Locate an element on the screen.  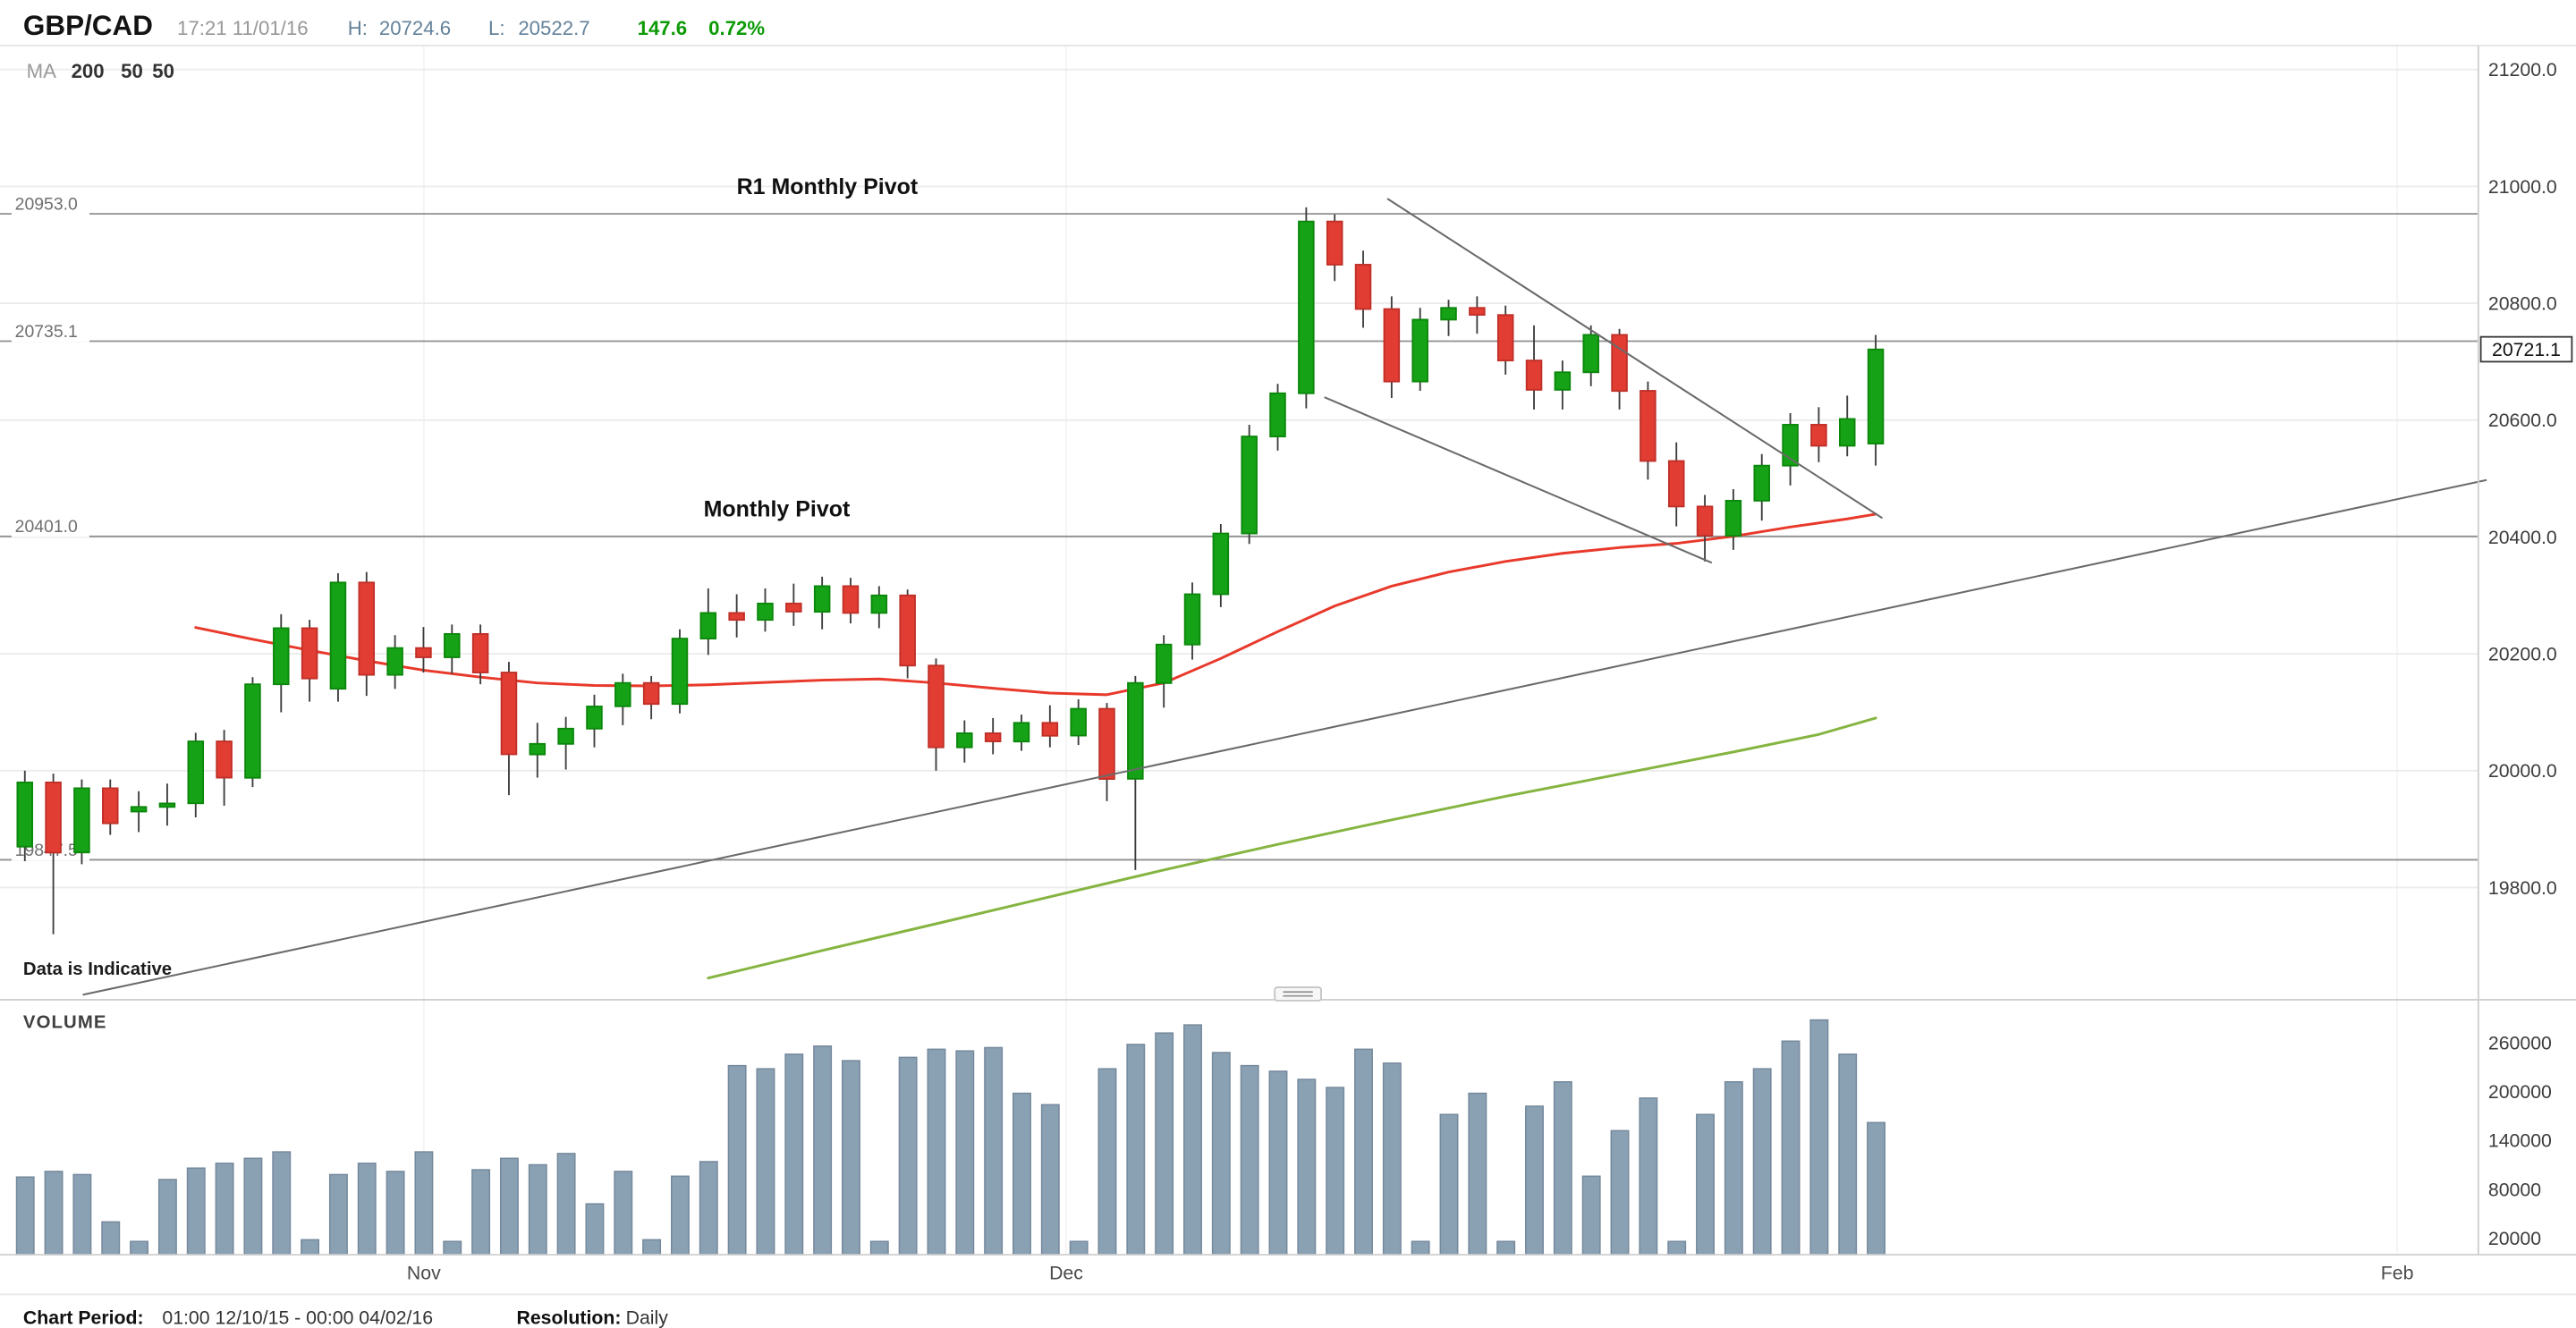
volume-bars is located at coordinates (950, 1137).